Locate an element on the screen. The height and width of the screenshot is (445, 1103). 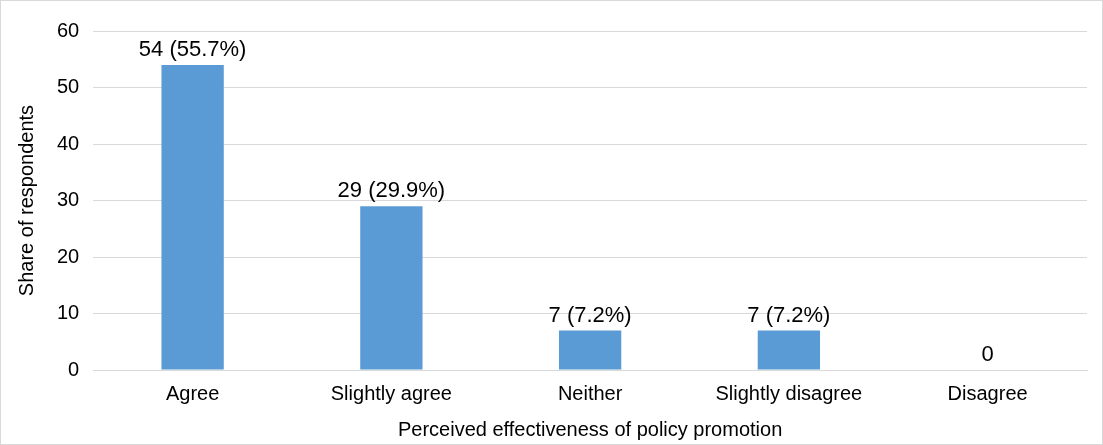
x-tick-label: Slightly agree is located at coordinates (391, 392).